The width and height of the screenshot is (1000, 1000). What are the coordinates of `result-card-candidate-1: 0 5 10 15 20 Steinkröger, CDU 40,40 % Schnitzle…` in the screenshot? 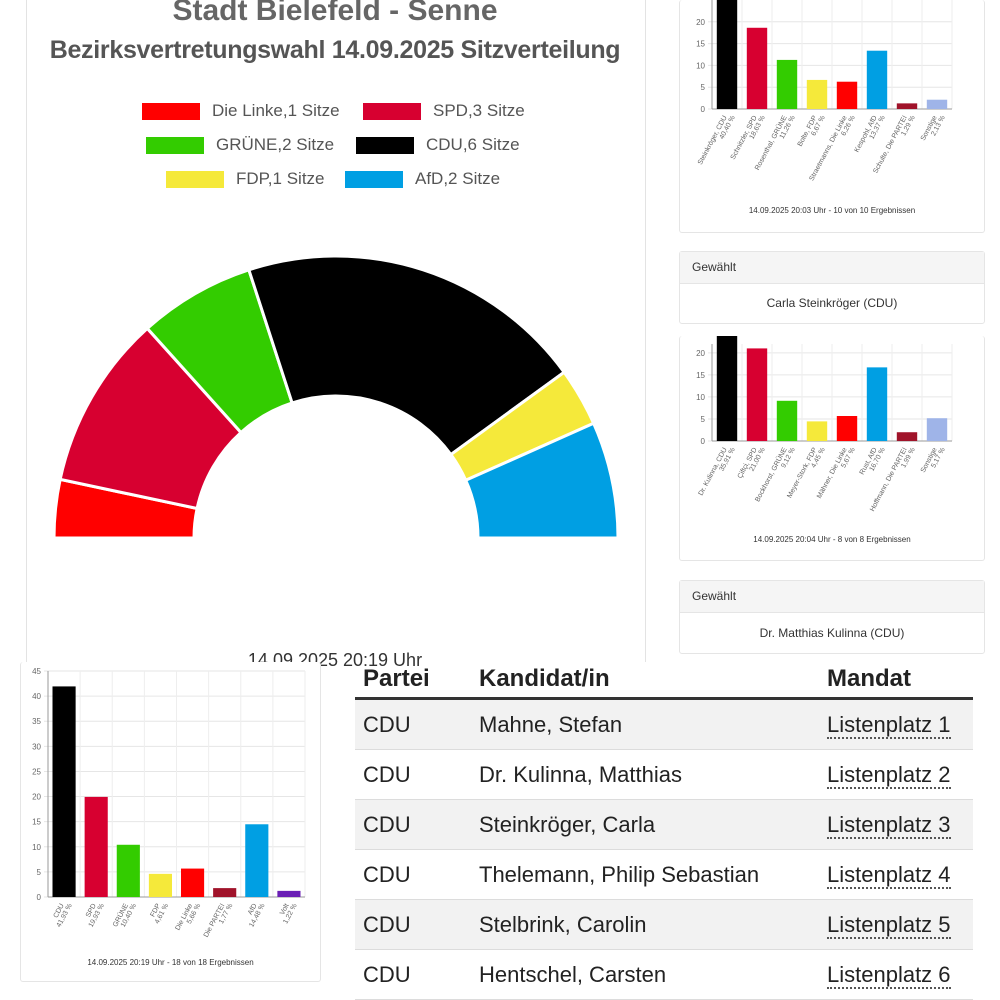 It's located at (832, 116).